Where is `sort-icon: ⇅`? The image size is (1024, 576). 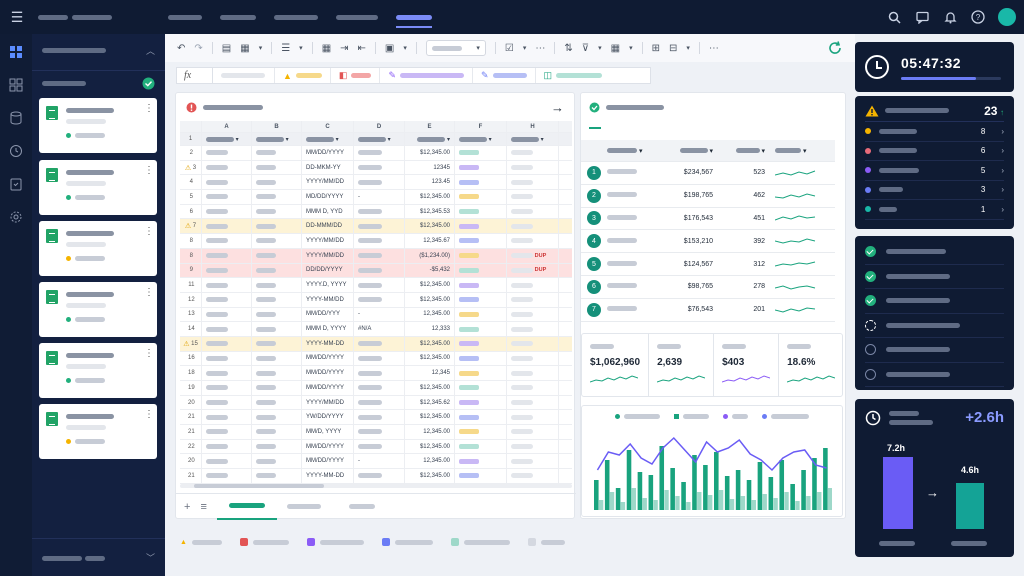
sort-icon: ⇅ is located at coordinates (568, 48).